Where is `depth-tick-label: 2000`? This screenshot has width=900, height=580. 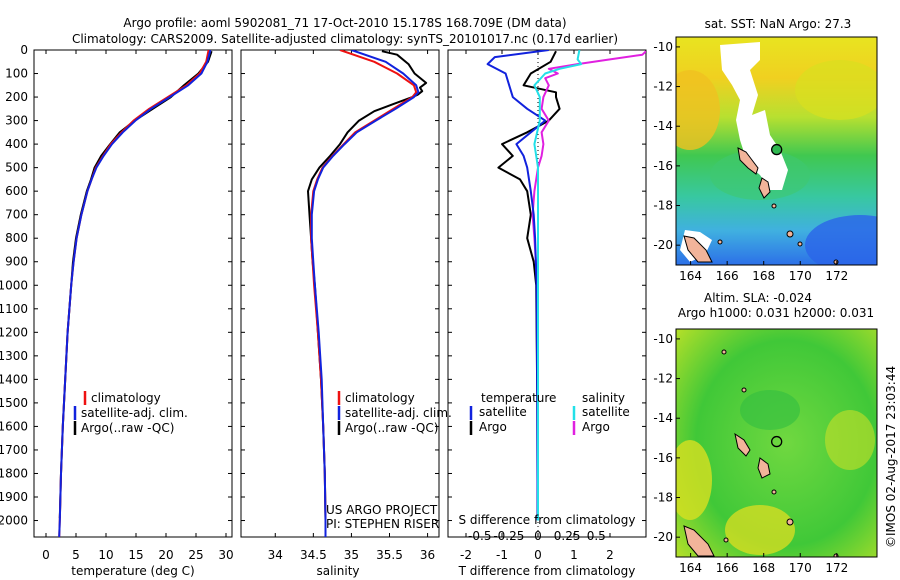
depth-tick-label: 2000 is located at coordinates (14, 521).